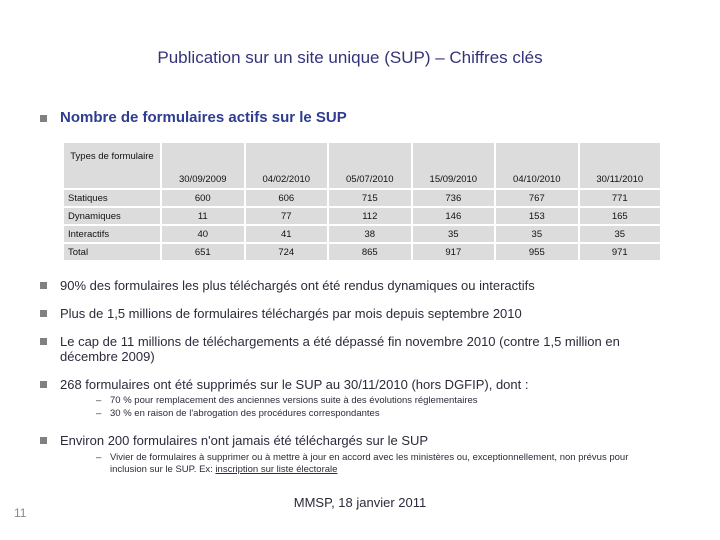 The height and width of the screenshot is (540, 720). I want to click on table-cell: 606, so click(286, 198).